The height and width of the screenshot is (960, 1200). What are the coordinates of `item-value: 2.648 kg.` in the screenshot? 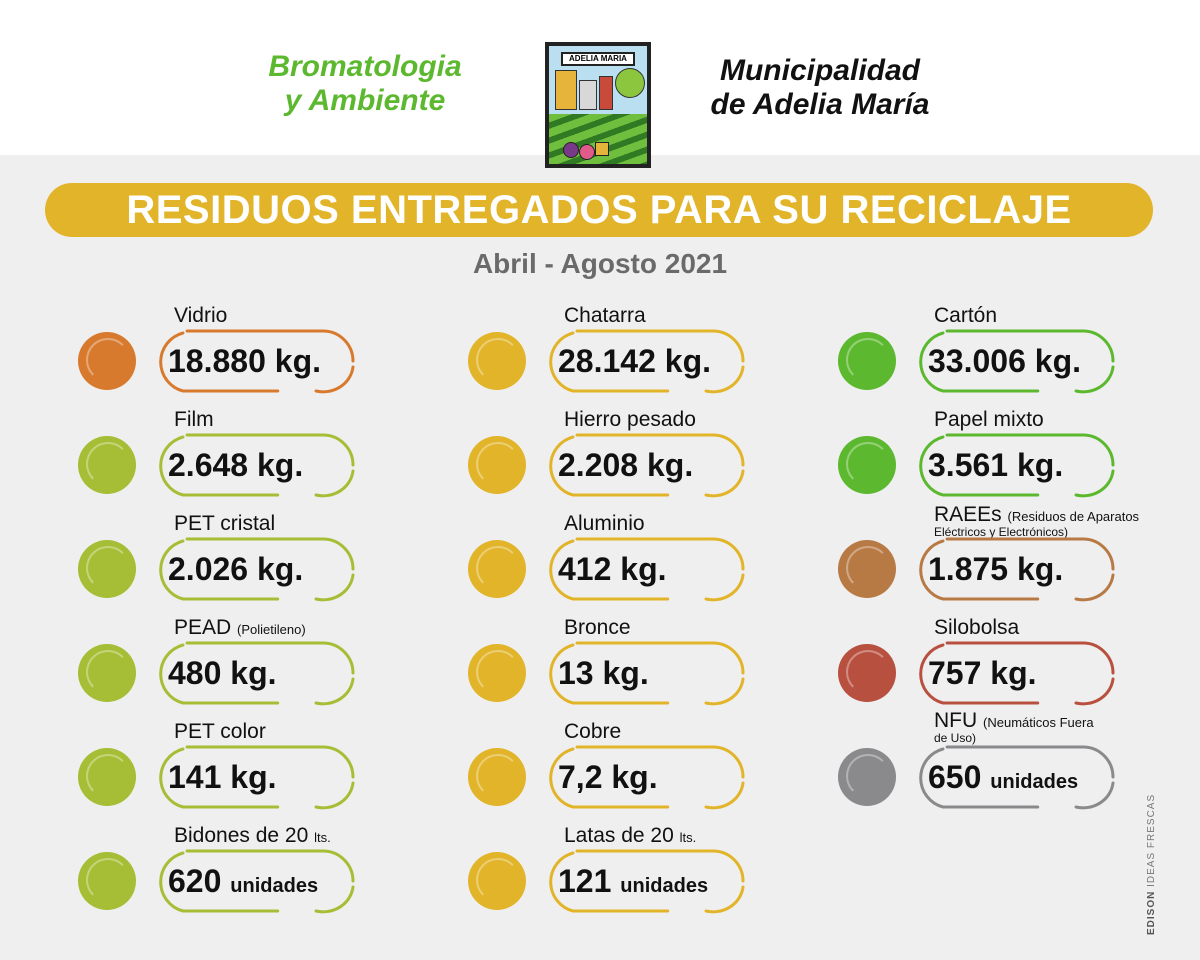 It's located at (236, 465).